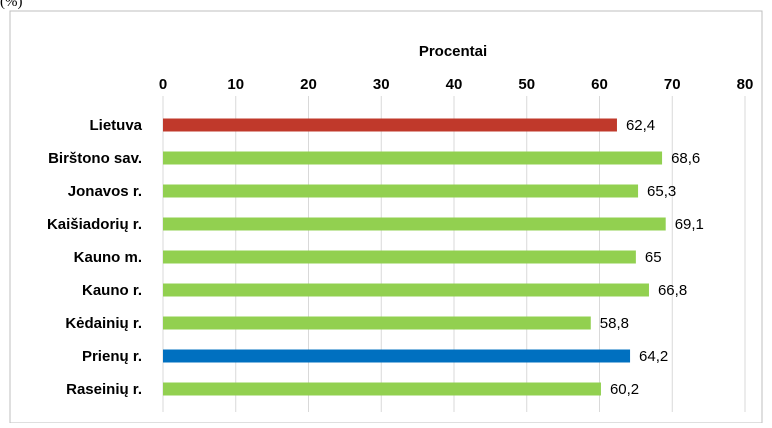  What do you see at coordinates (653, 356) in the screenshot?
I see `value-label: 64,2` at bounding box center [653, 356].